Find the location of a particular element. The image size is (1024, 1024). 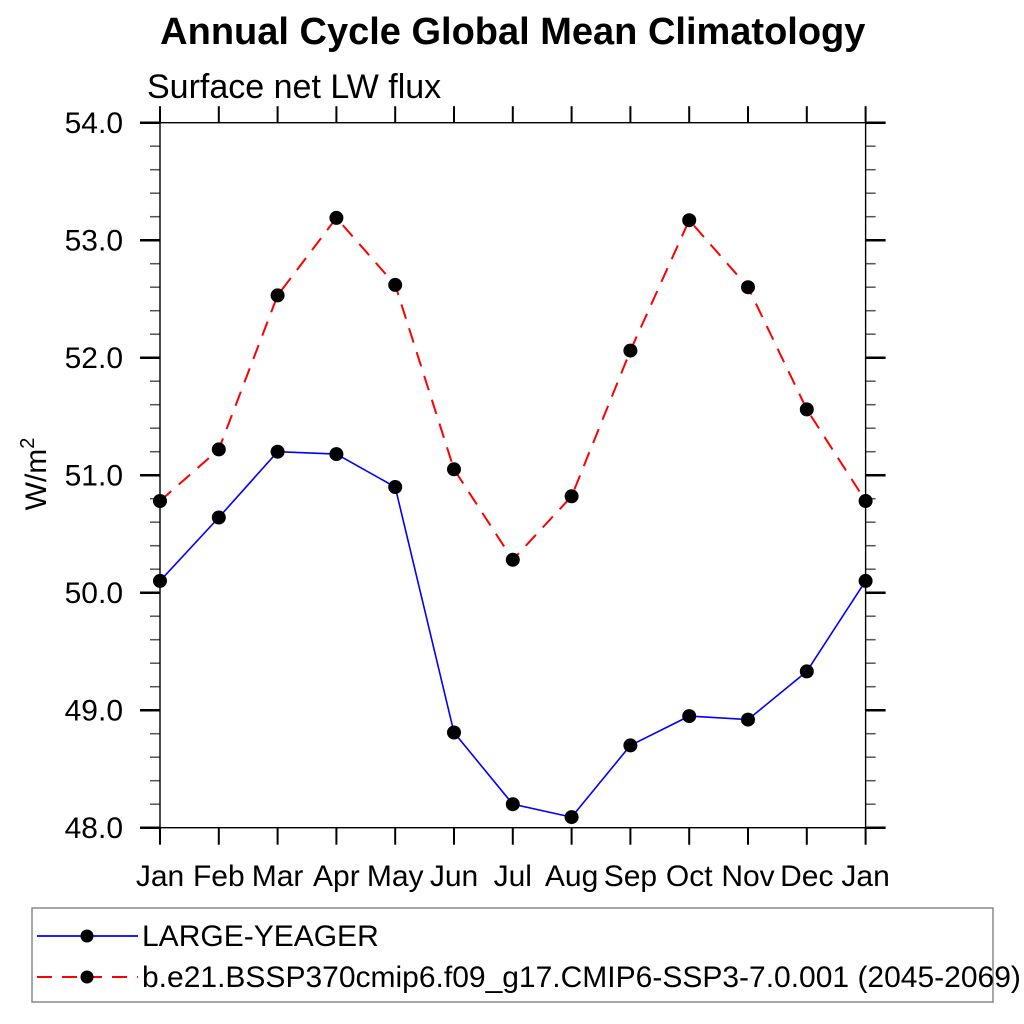

y-tick-label: 51.0 is located at coordinates (94, 476).